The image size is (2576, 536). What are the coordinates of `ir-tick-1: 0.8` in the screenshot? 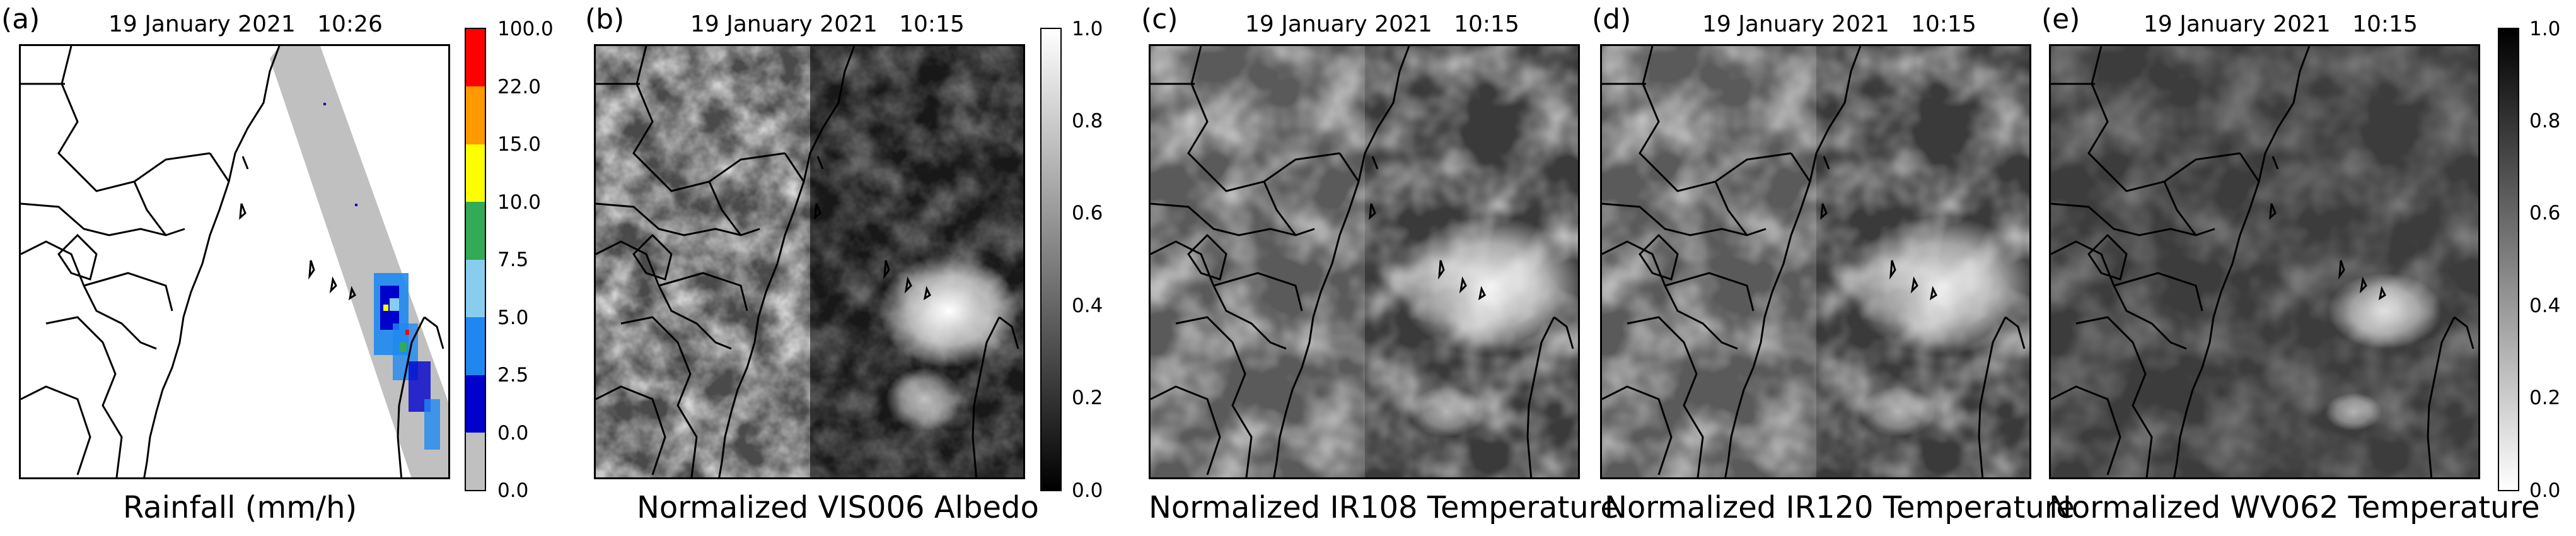 It's located at (2545, 121).